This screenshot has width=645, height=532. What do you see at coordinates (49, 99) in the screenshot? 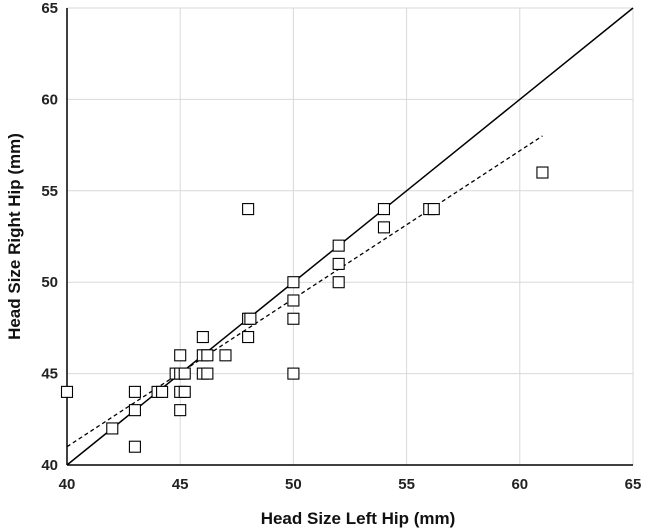
I see `y-tick-label: 60` at bounding box center [49, 99].